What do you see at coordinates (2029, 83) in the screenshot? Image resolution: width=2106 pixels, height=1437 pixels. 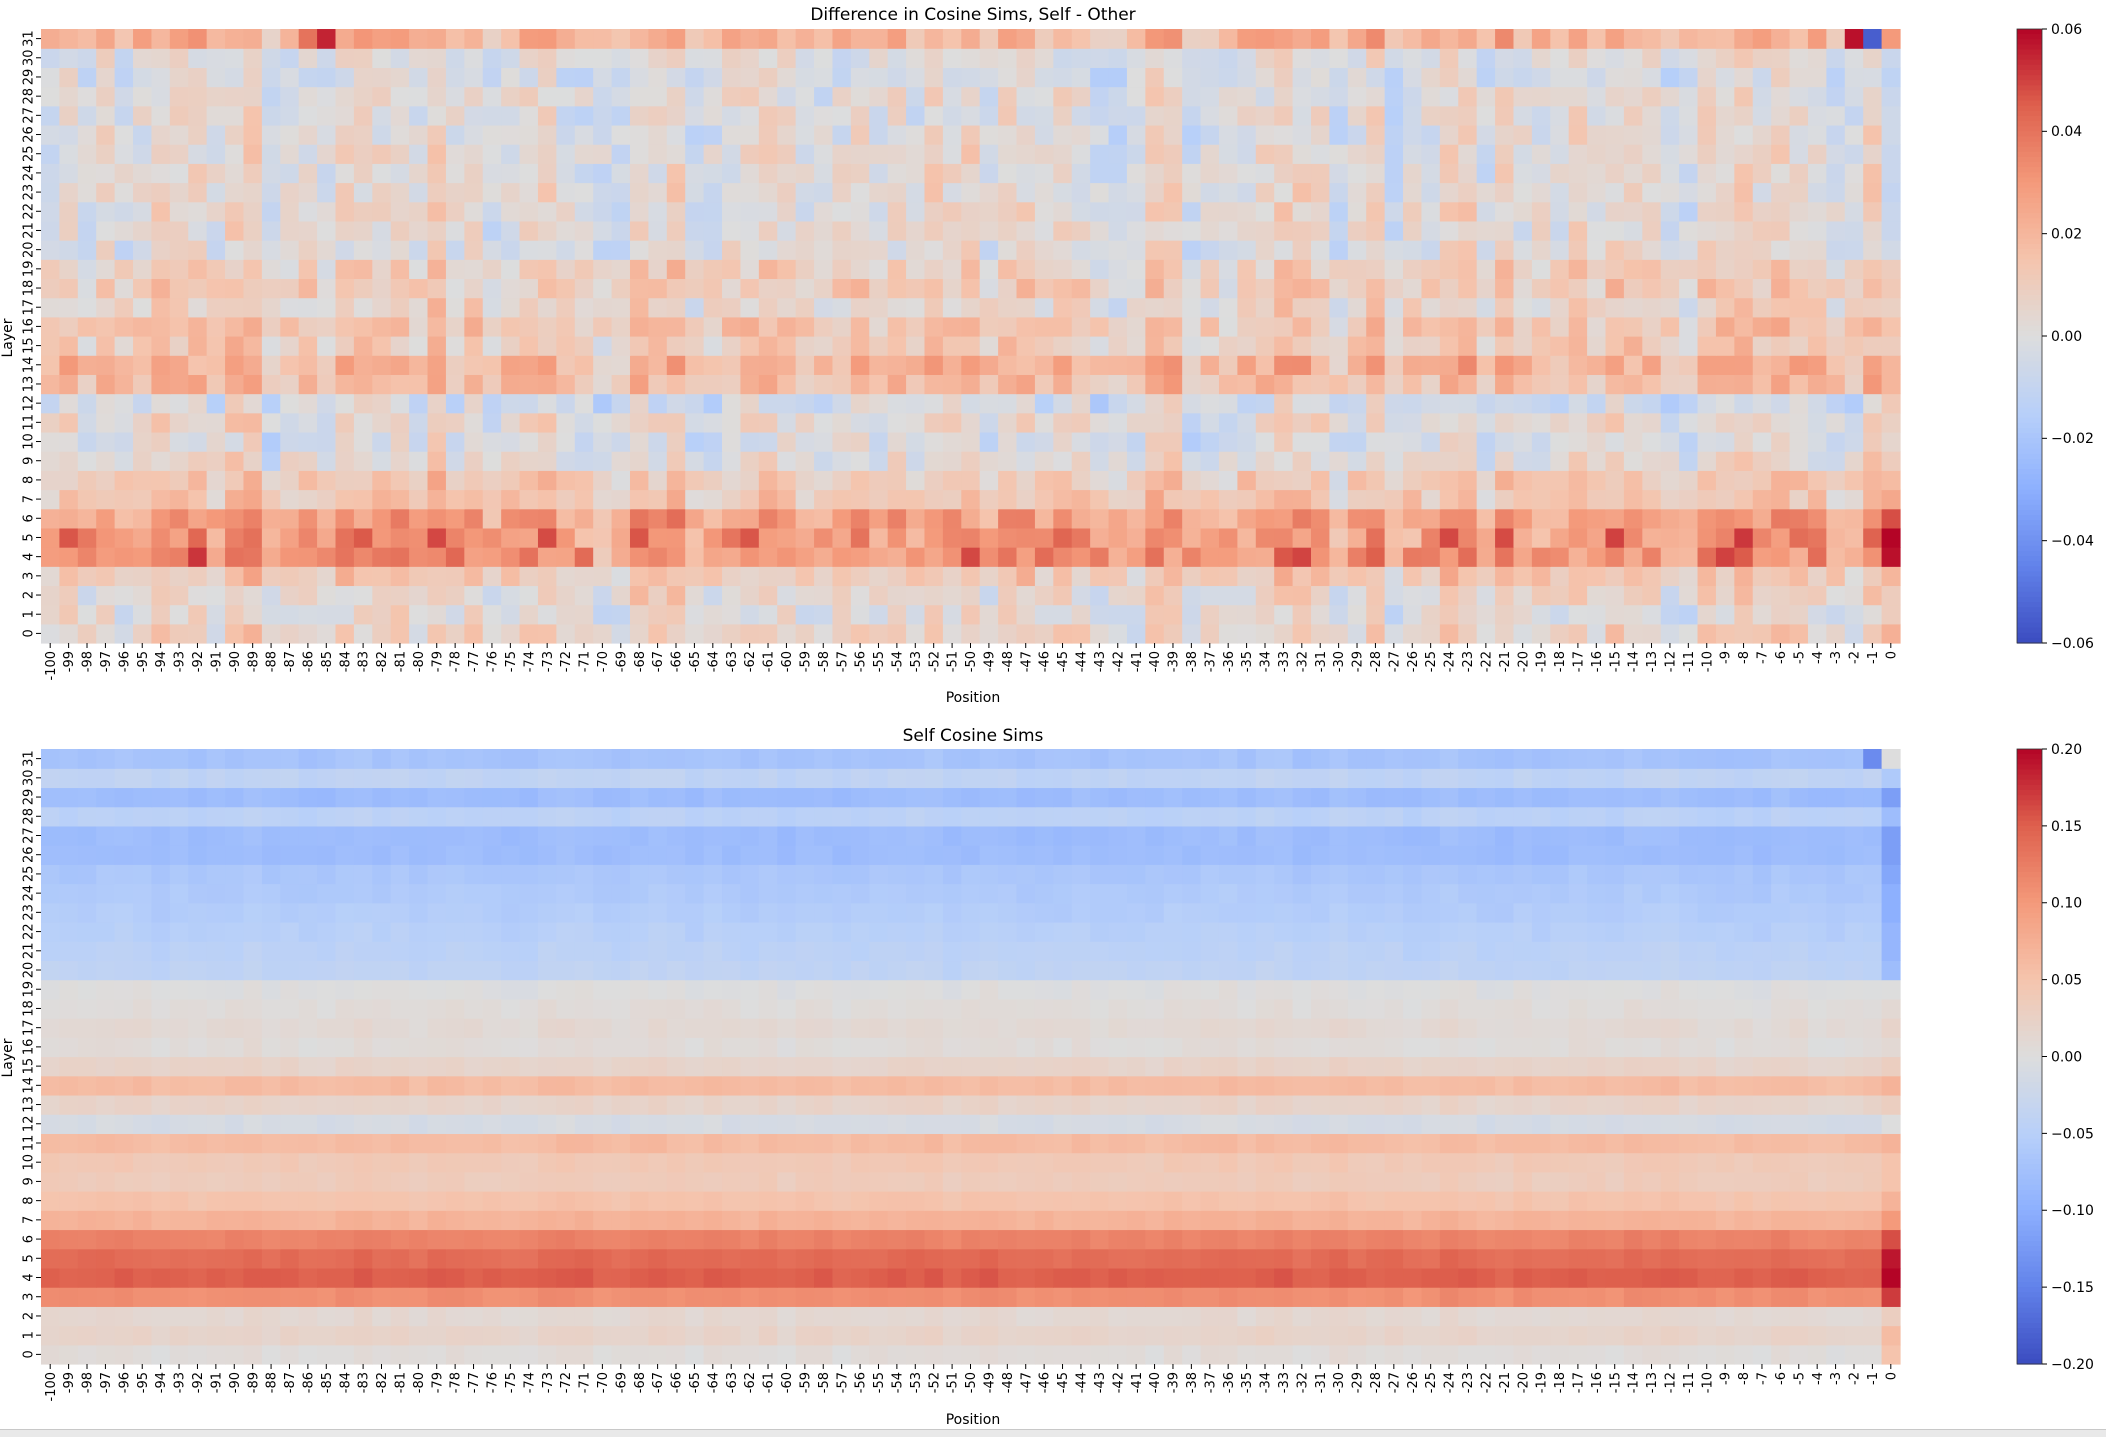 I see `colorbar-segment` at bounding box center [2029, 83].